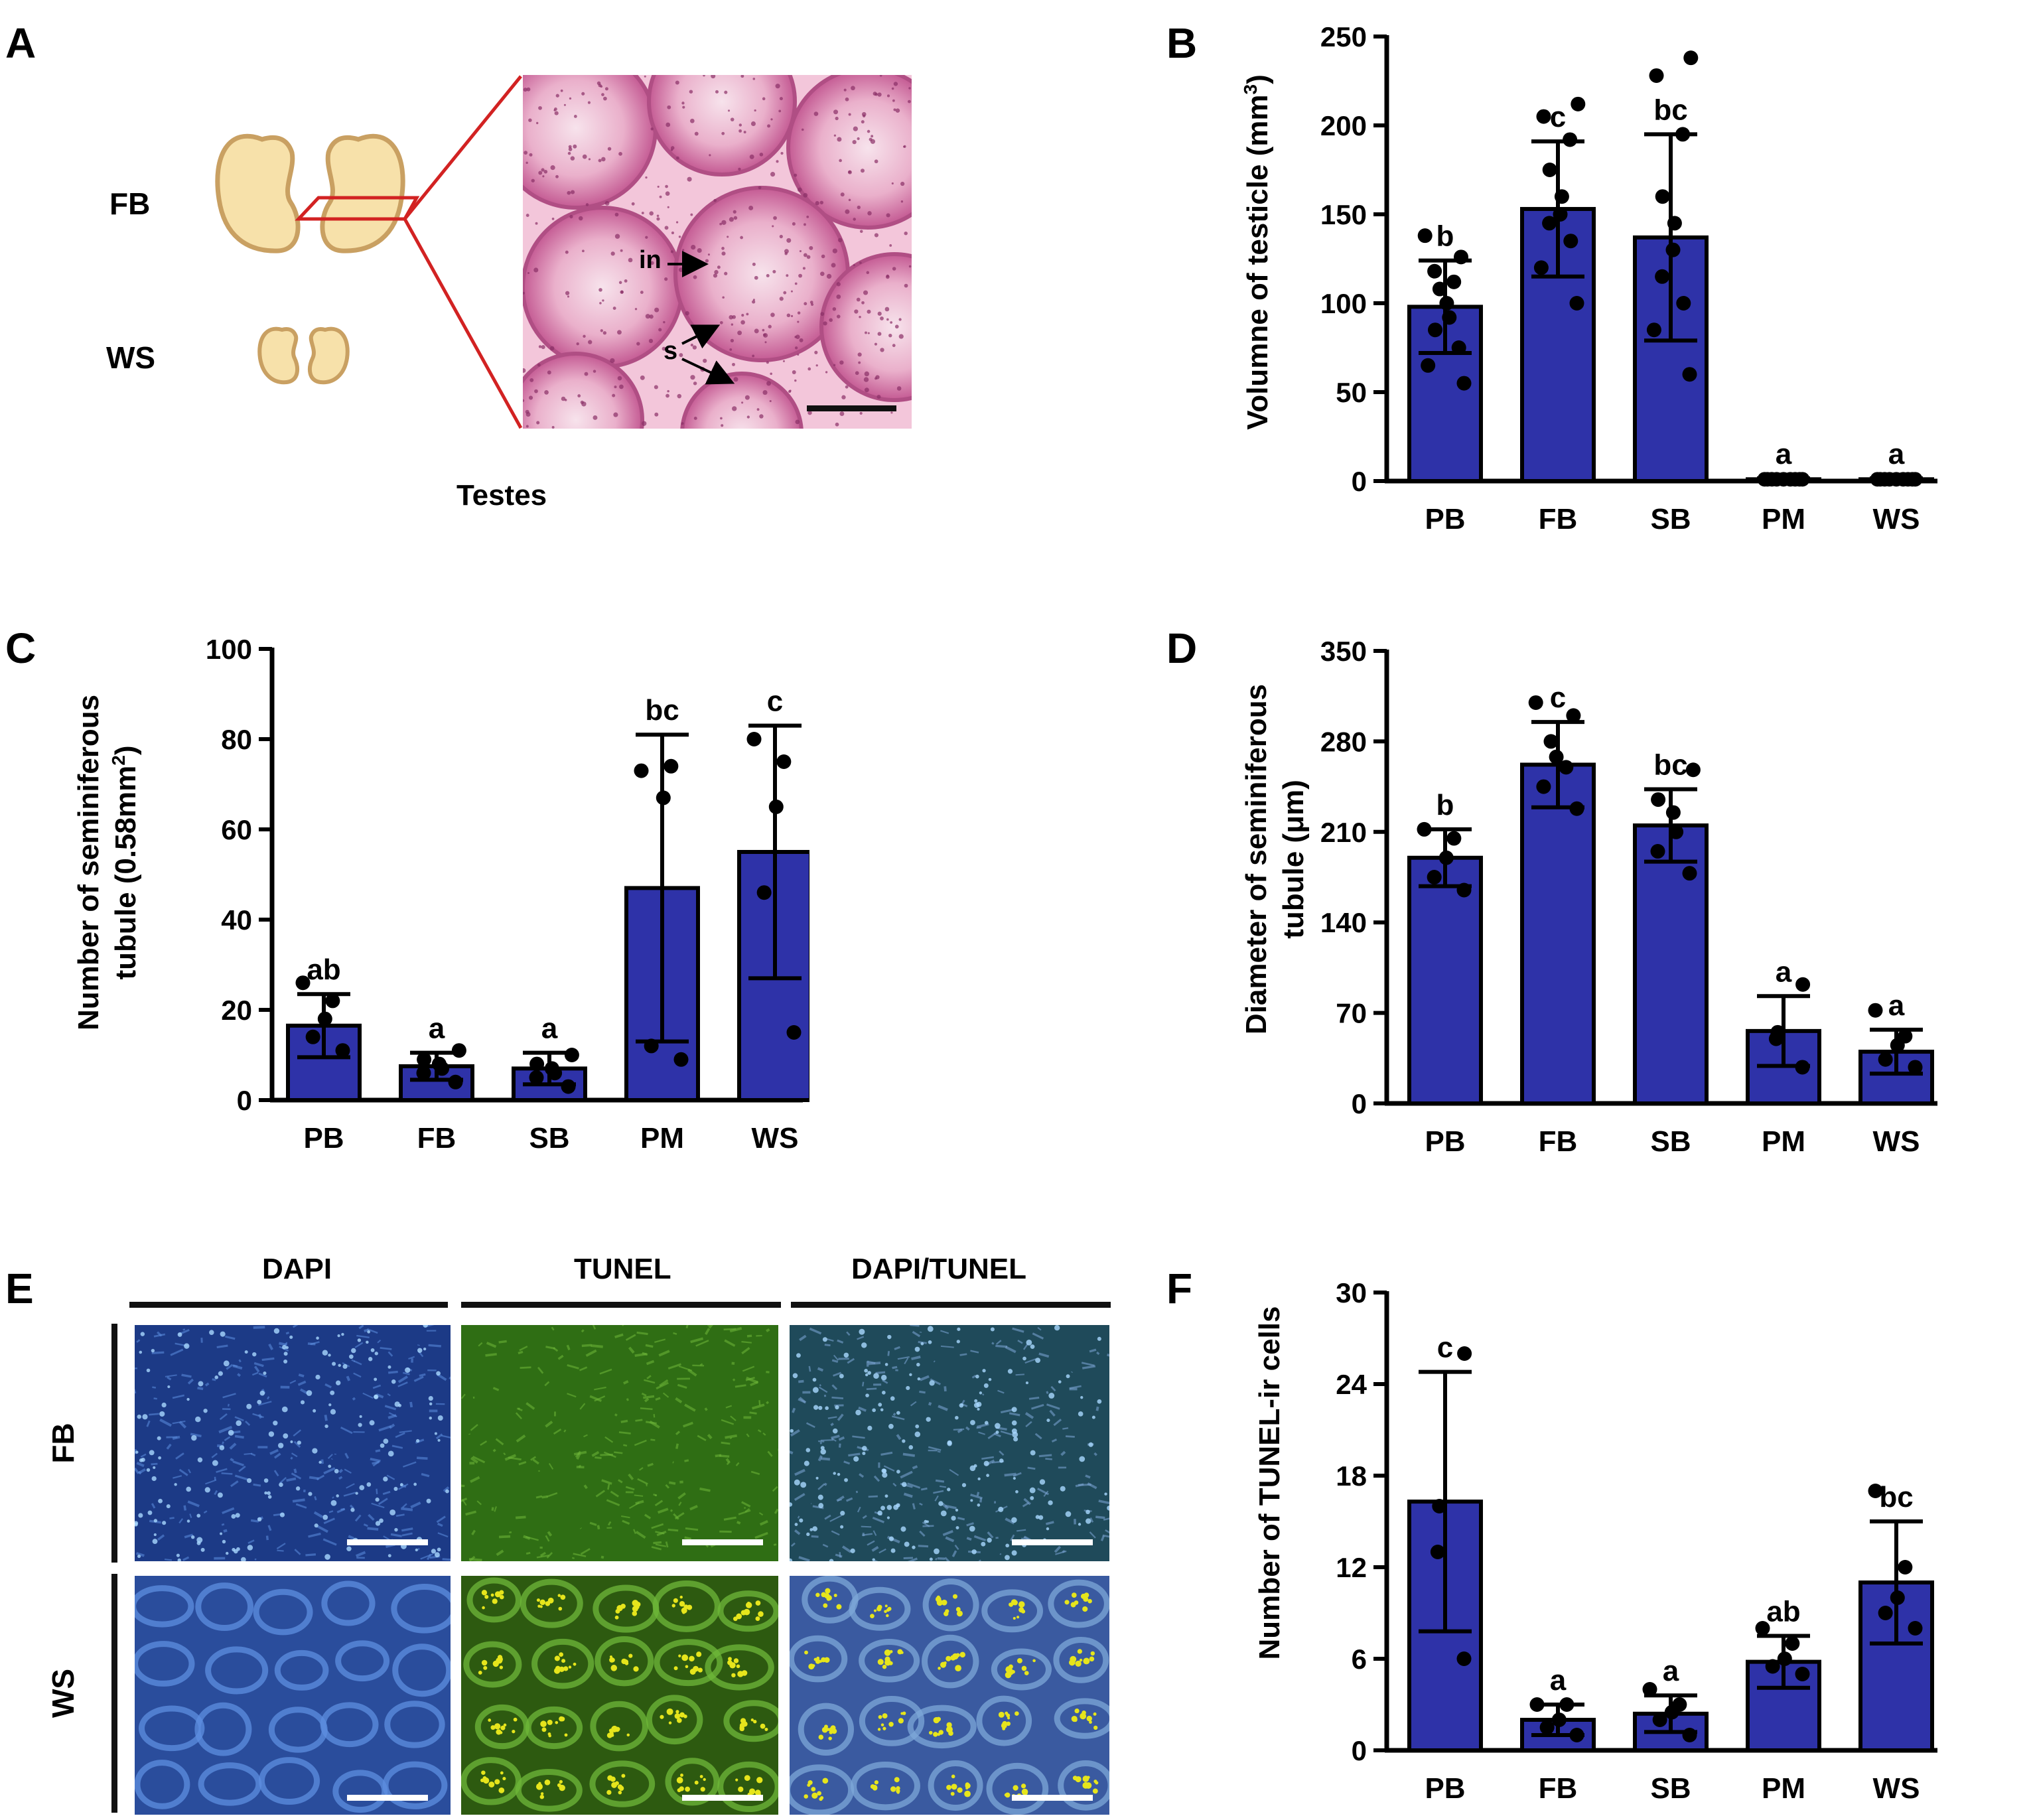 The height and width of the screenshot is (1820, 2031). I want to click on testis-ws-left, so click(278, 355).